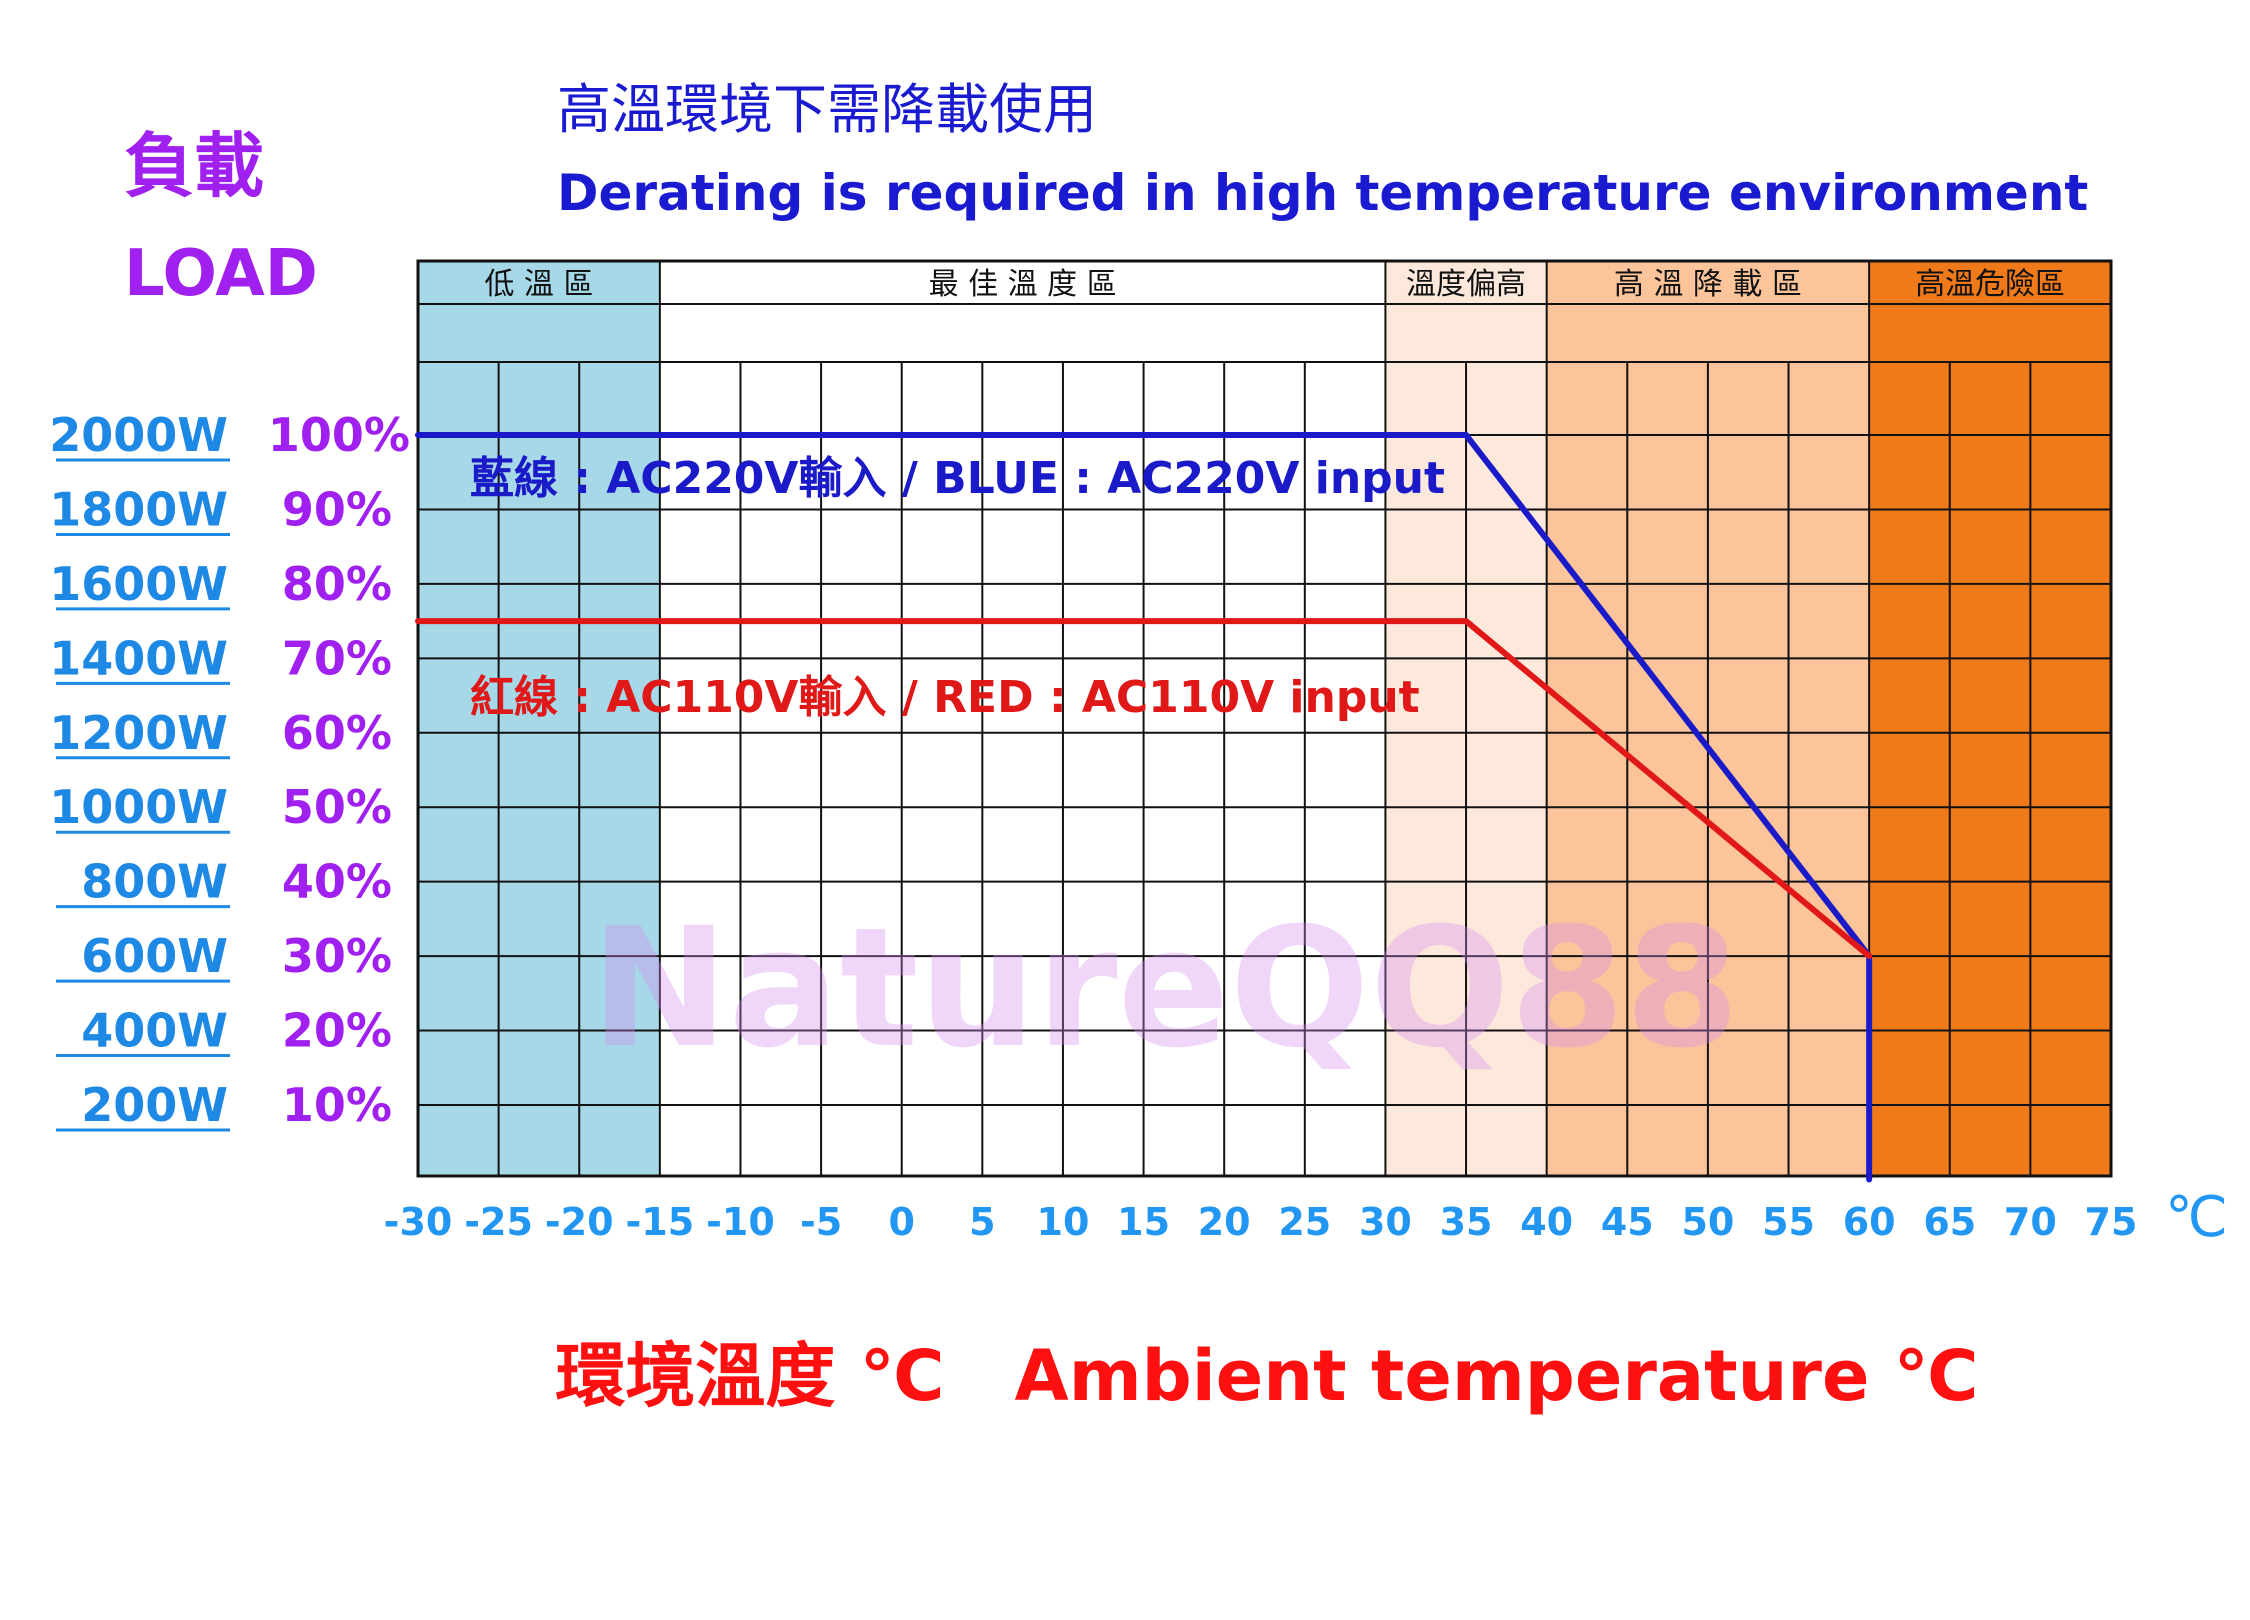  Describe the element at coordinates (1385, 1222) in the screenshot. I see `x-tick-label: 30` at that location.